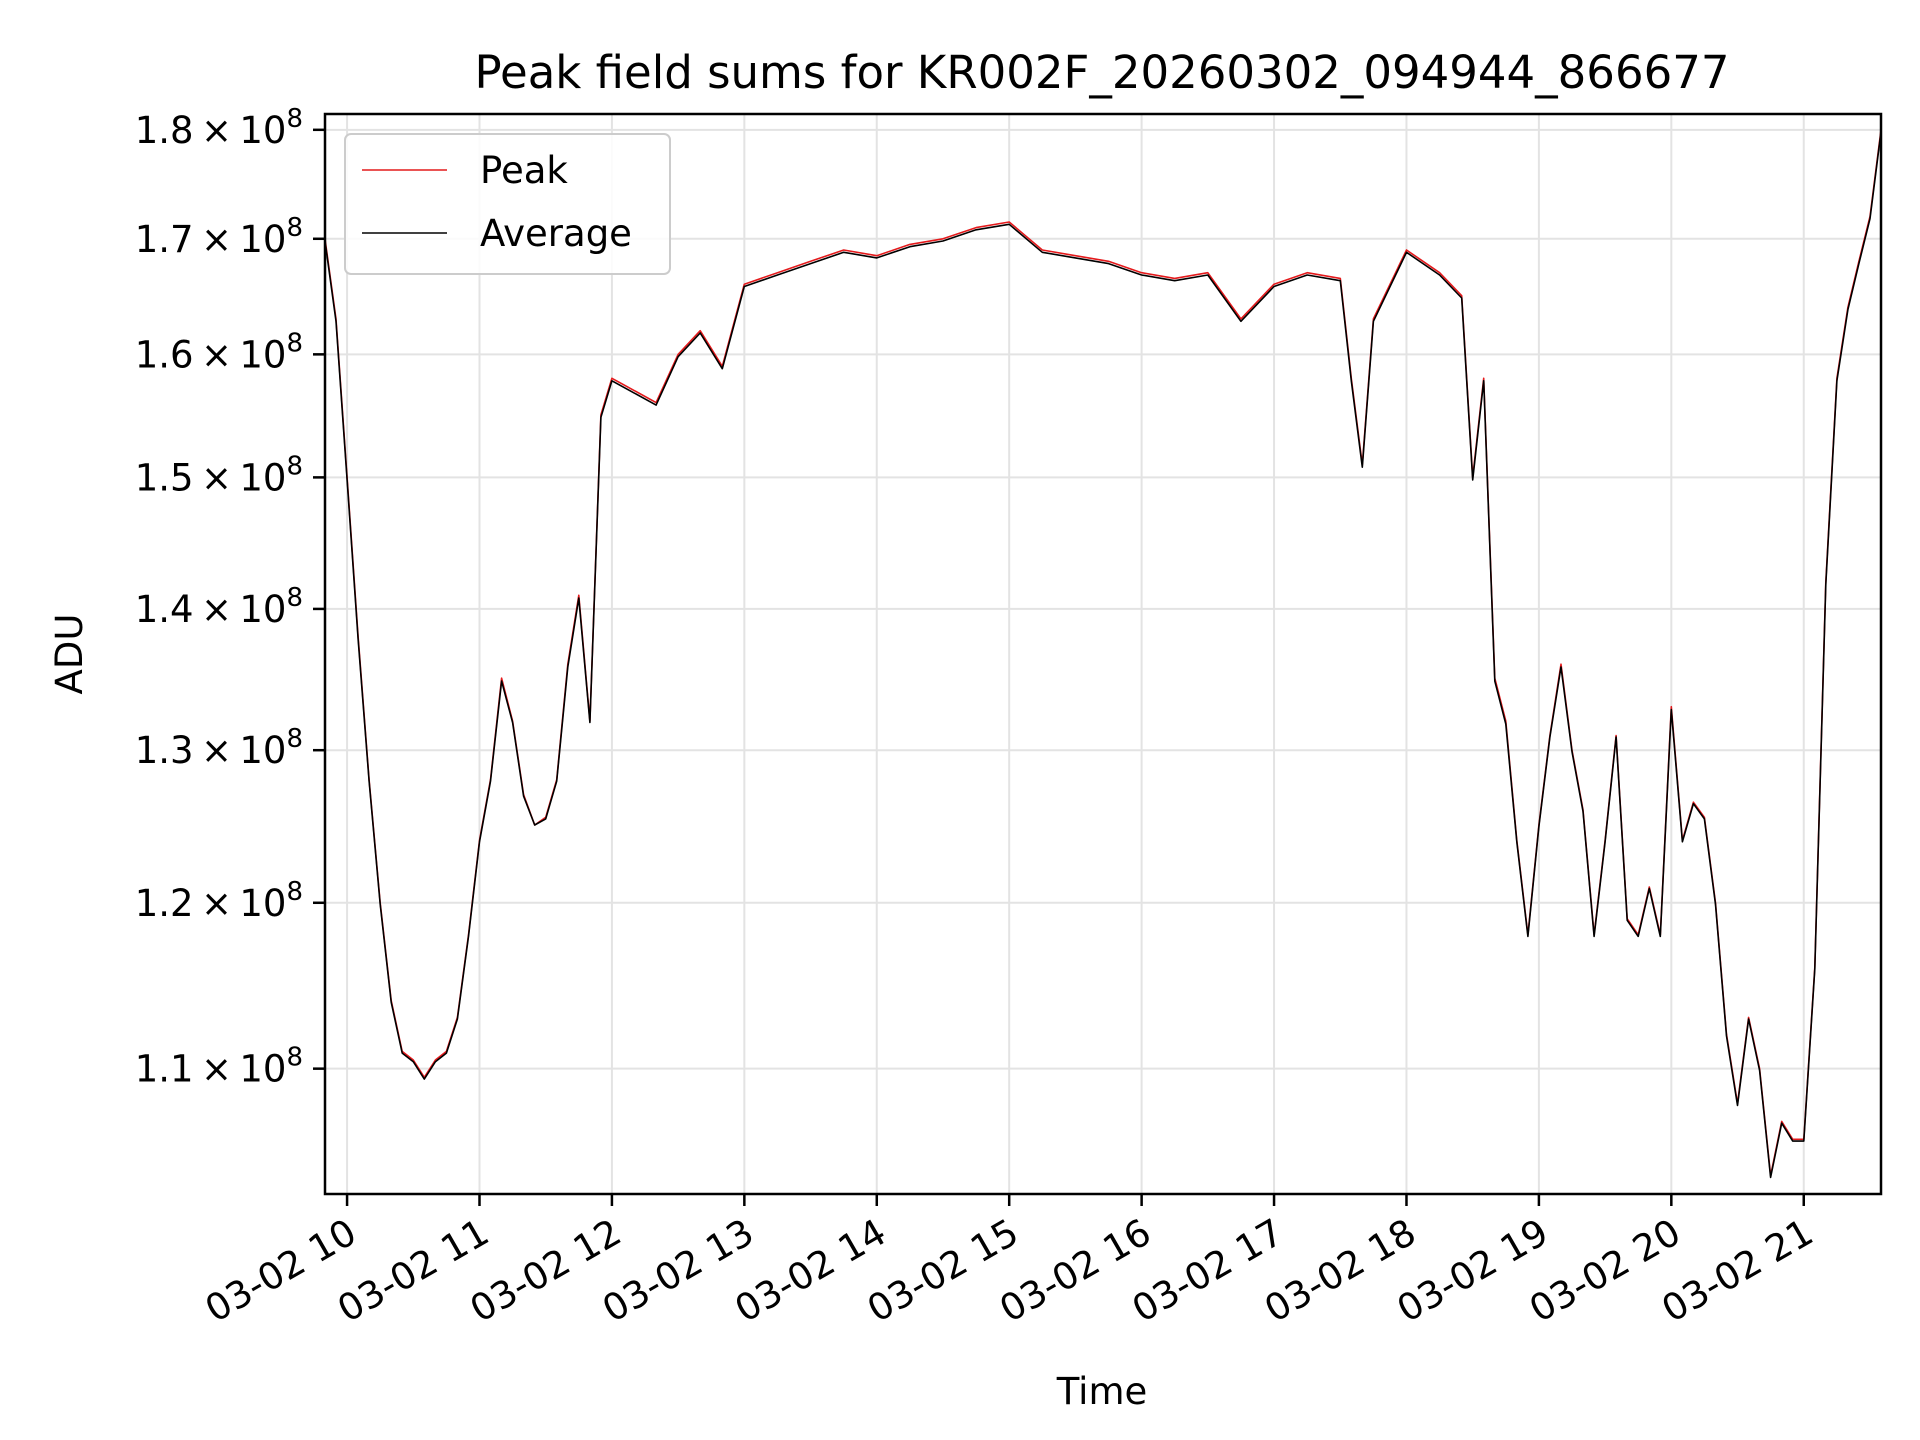 This screenshot has height=1440, width=1920. Describe the element at coordinates (524, 170) in the screenshot. I see `legend-label-peak: Peak` at that location.